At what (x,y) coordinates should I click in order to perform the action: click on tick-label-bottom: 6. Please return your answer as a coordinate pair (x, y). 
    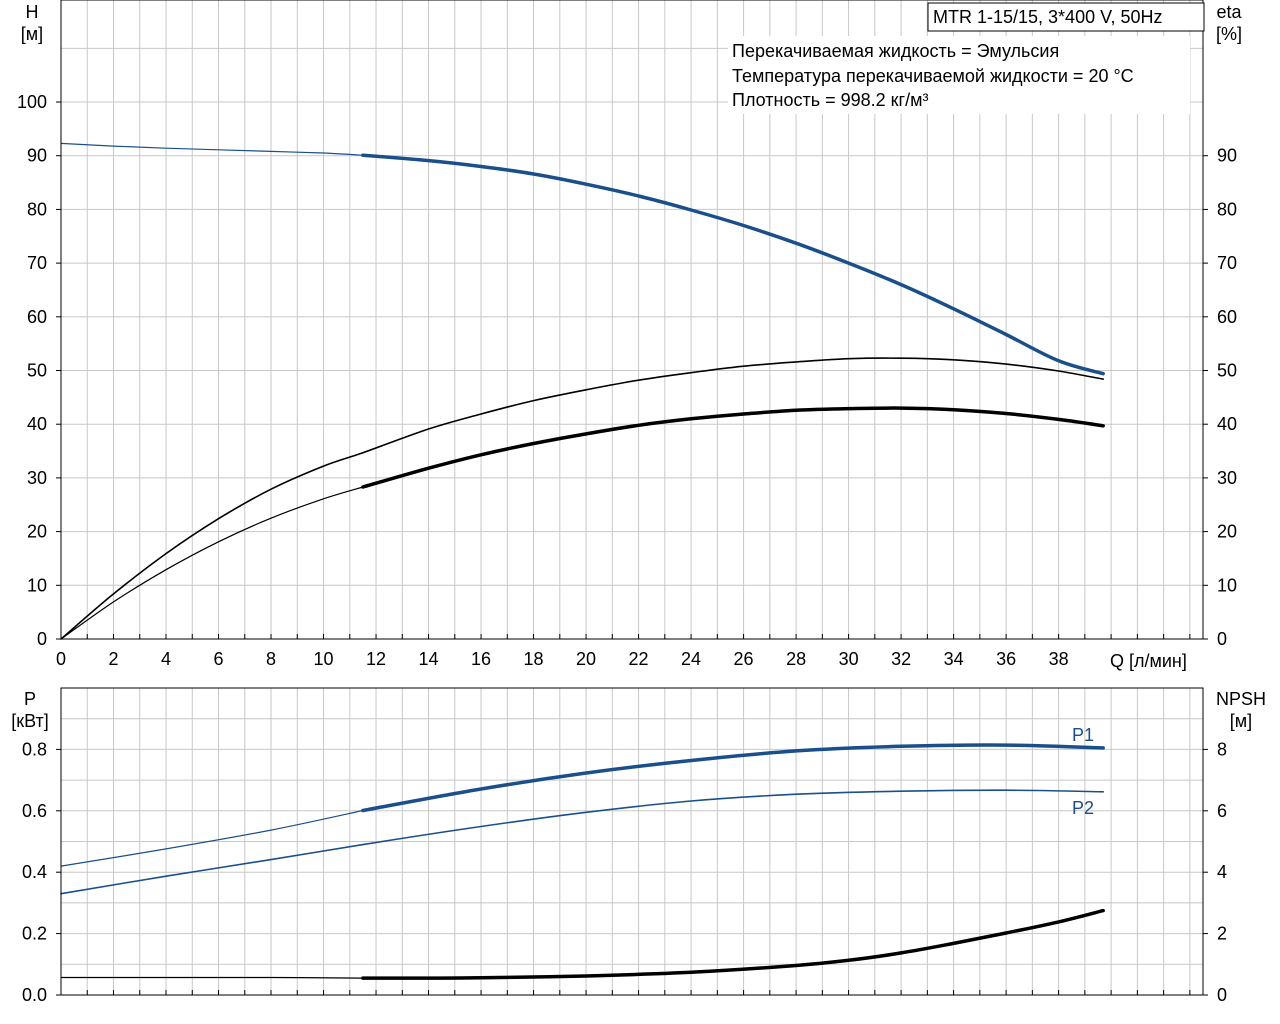
    Looking at the image, I should click on (219, 659).